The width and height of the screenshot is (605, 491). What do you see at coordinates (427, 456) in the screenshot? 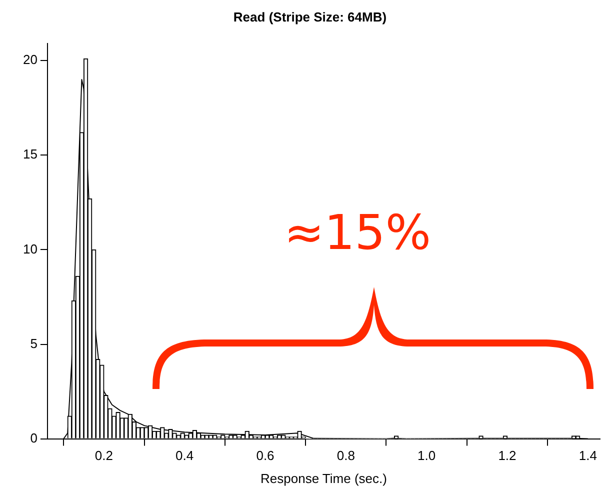
I see `x-tick-label: 1.0` at bounding box center [427, 456].